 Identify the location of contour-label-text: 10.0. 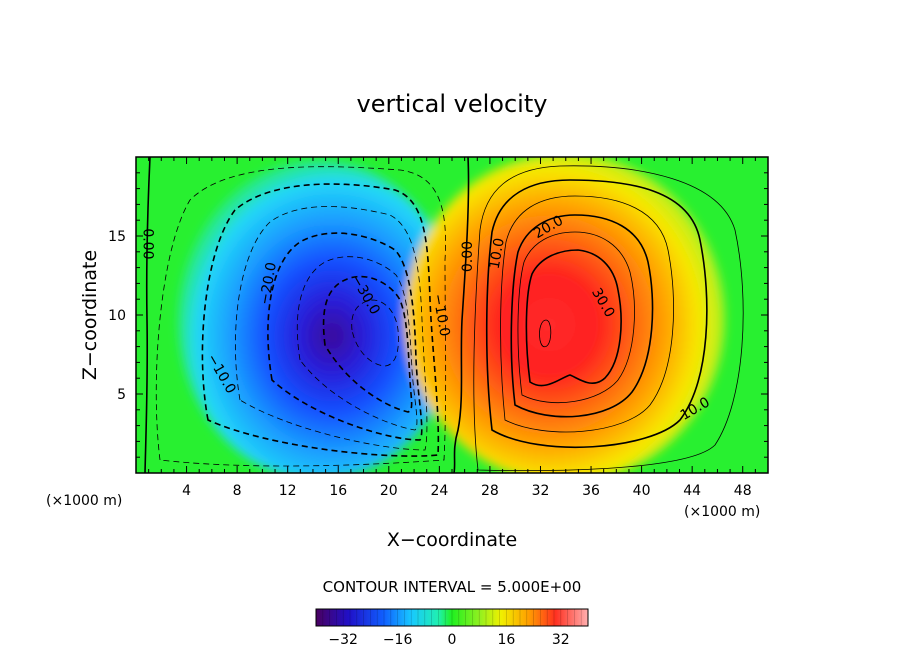
(497, 253).